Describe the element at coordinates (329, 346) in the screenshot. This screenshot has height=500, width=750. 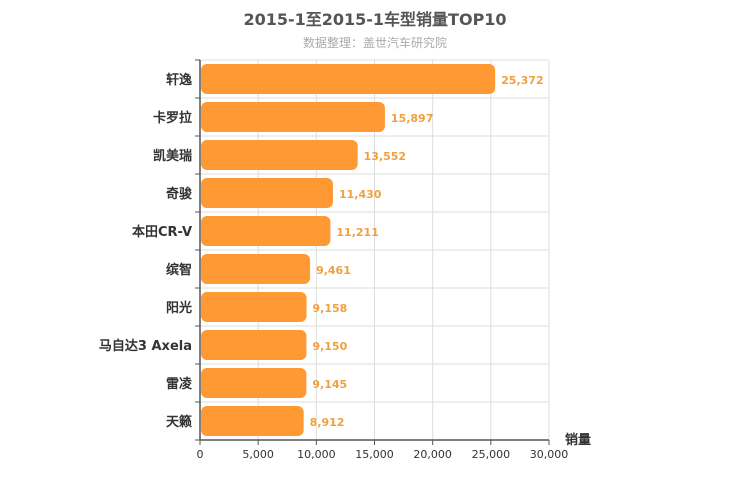
I see `data-label: 9,150` at that location.